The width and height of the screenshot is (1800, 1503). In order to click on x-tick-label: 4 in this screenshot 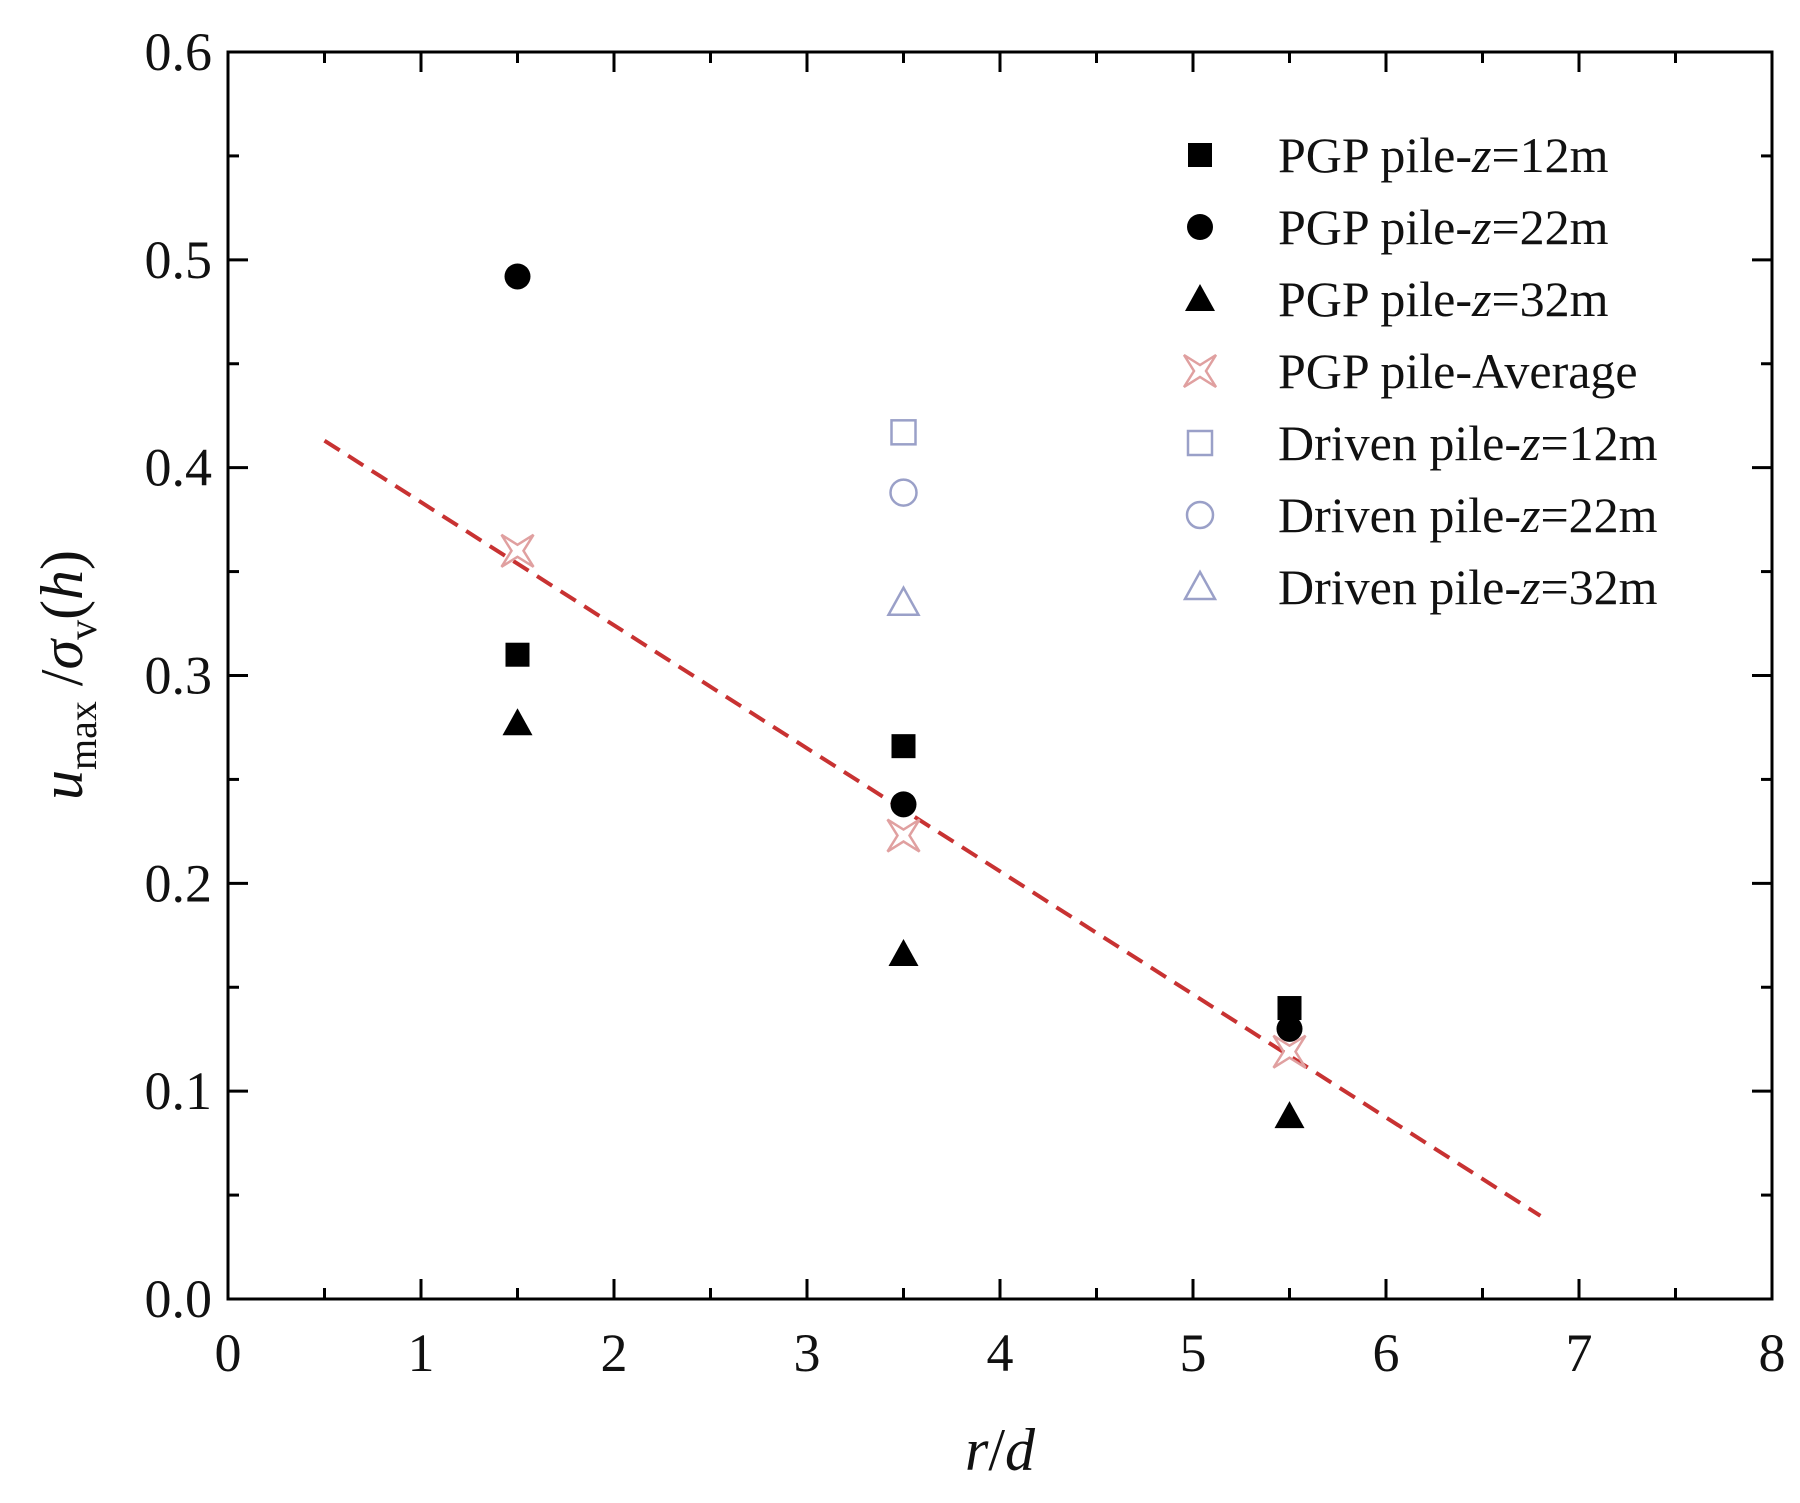, I will do `click(1000, 1353)`.